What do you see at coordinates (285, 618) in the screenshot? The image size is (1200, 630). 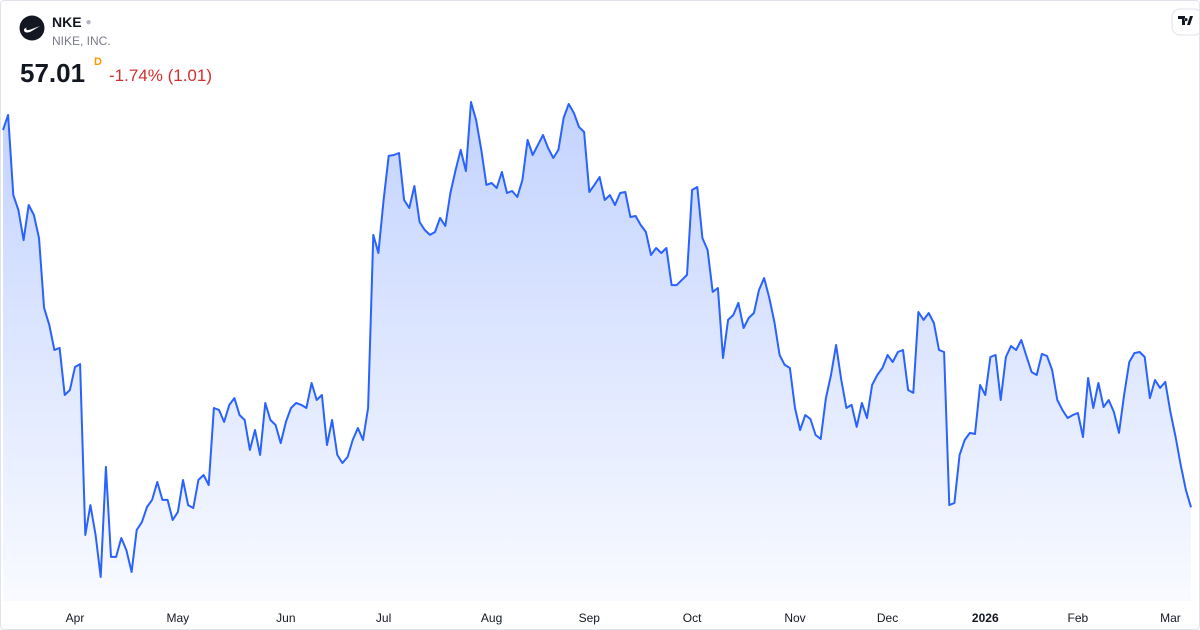 I see `x-tick-label: Jun` at bounding box center [285, 618].